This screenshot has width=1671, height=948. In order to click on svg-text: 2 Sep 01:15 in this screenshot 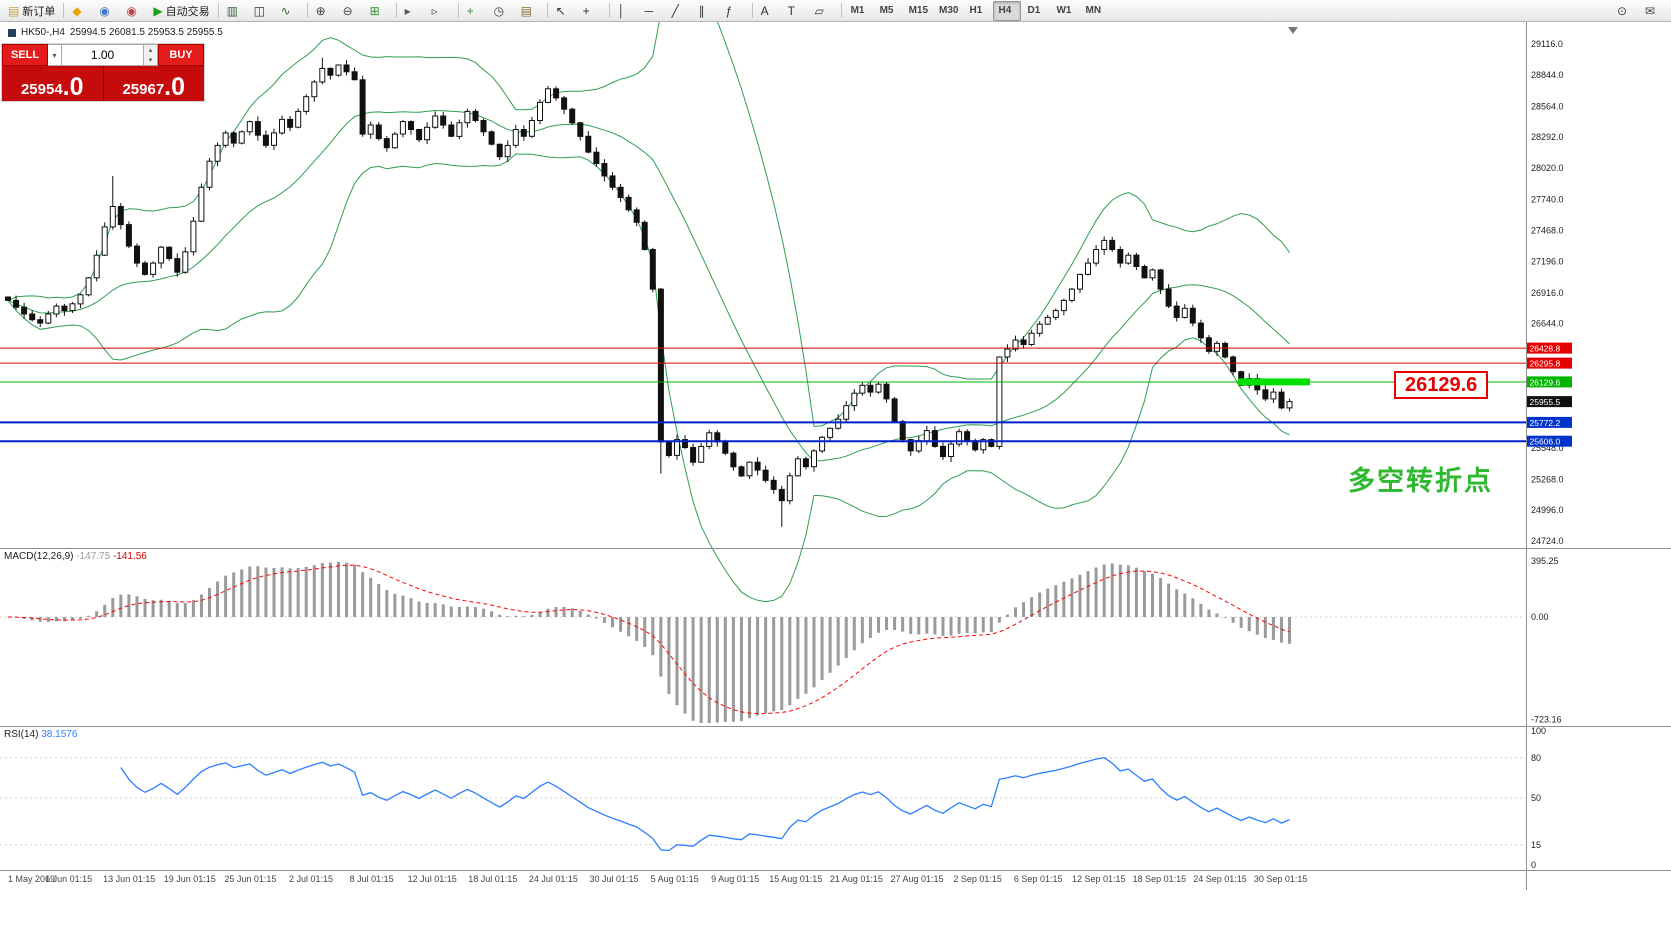, I will do `click(977, 879)`.